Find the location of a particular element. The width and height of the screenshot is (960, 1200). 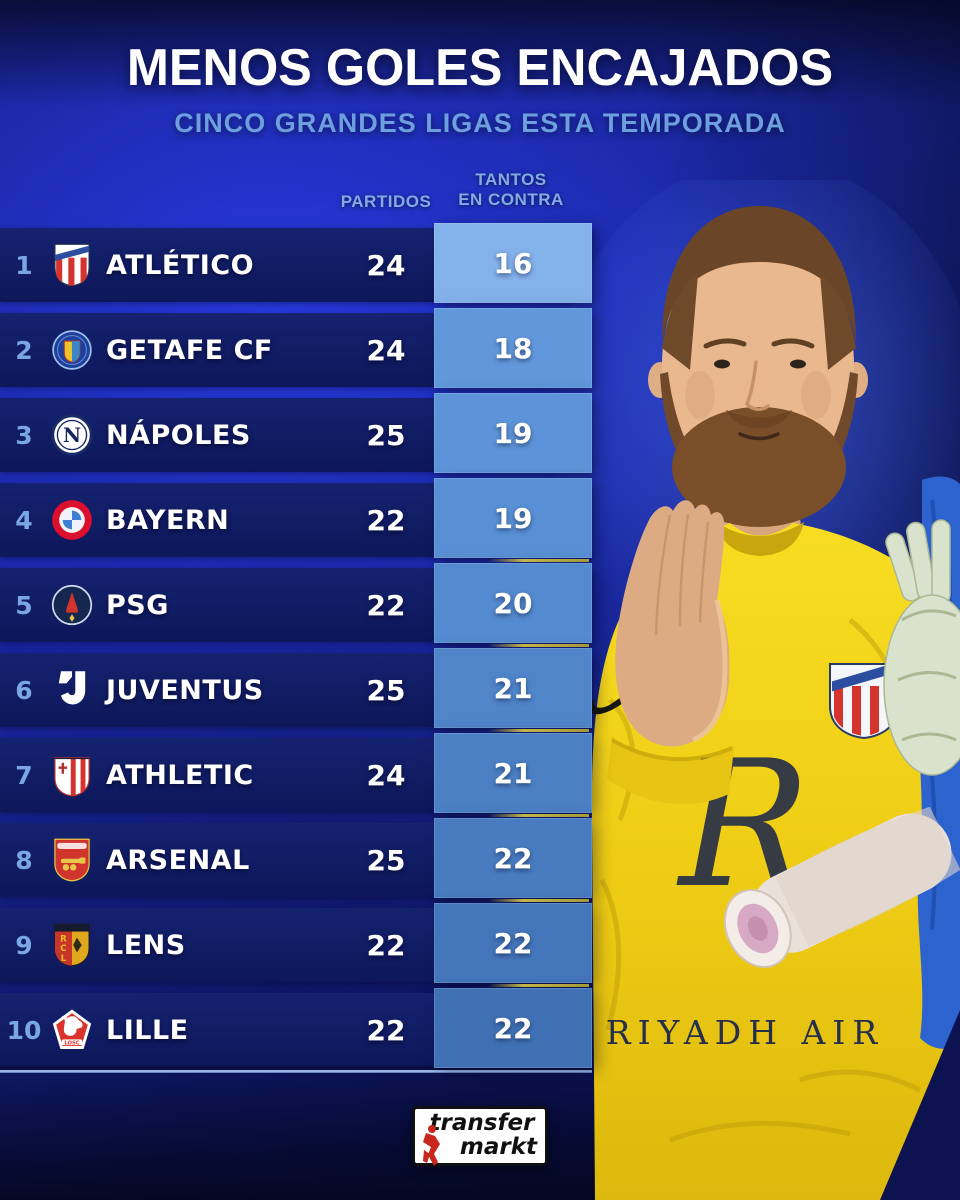

rank: 9 is located at coordinates (24, 945).